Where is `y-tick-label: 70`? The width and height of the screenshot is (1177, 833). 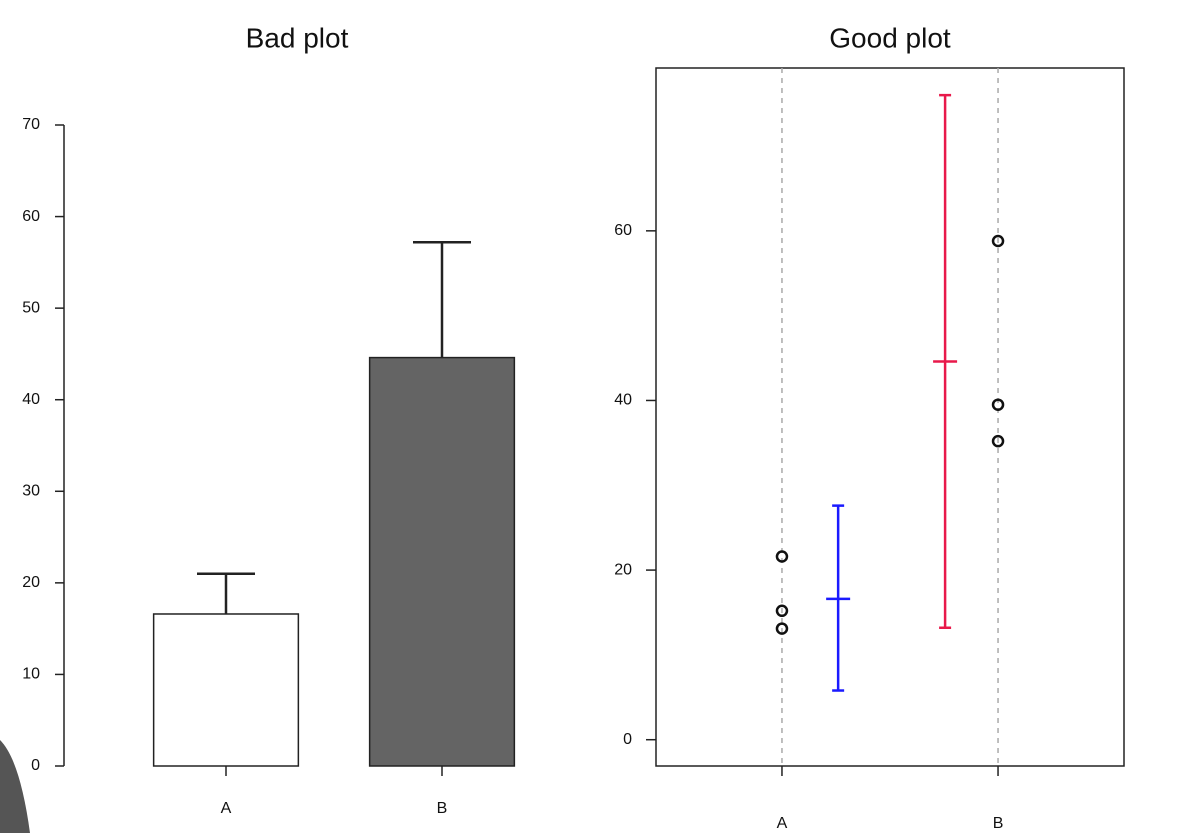 y-tick-label: 70 is located at coordinates (31, 124).